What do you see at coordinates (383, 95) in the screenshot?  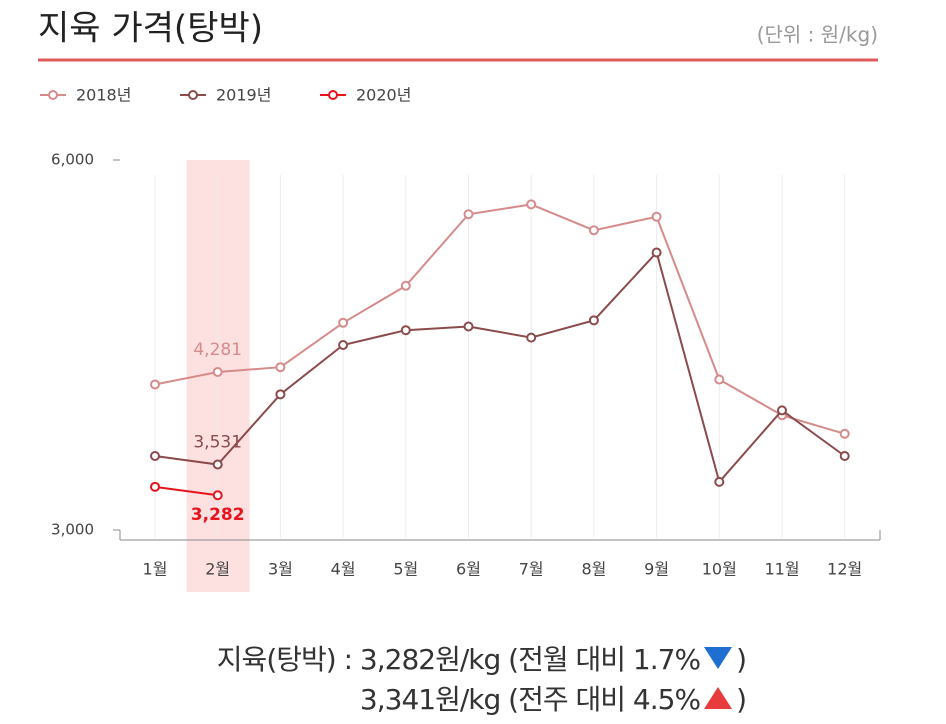 I see `legend-label: 2020년` at bounding box center [383, 95].